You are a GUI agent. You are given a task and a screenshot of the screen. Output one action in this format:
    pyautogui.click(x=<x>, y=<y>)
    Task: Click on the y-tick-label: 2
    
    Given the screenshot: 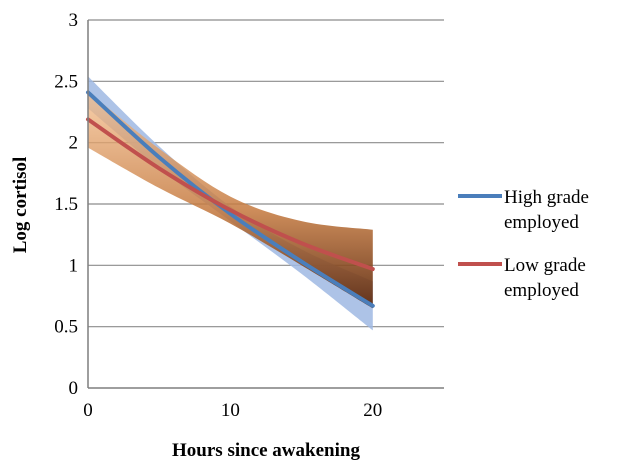 What is the action you would take?
    pyautogui.click(x=74, y=143)
    